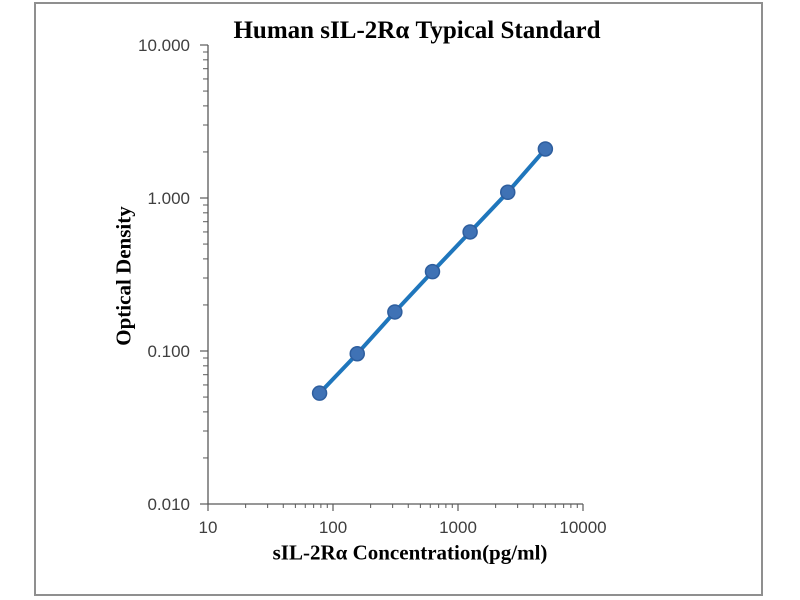 Image resolution: width=800 pixels, height=600 pixels. I want to click on x-axis-title: sIL-2Rα Concentration(pg/ml), so click(410, 552).